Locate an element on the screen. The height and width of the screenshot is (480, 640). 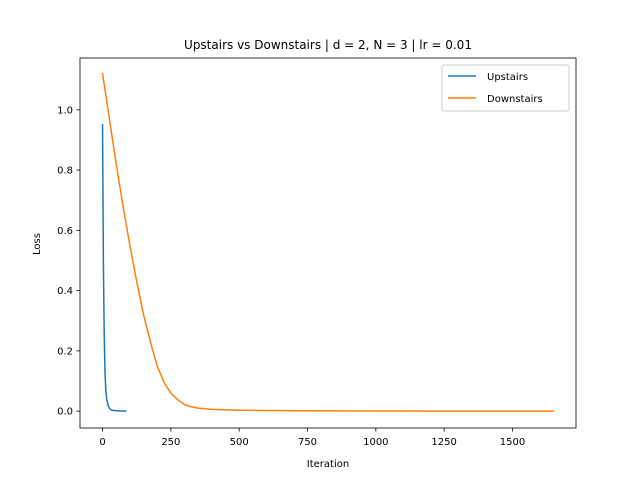
series-line-upstairs is located at coordinates (114, 268).